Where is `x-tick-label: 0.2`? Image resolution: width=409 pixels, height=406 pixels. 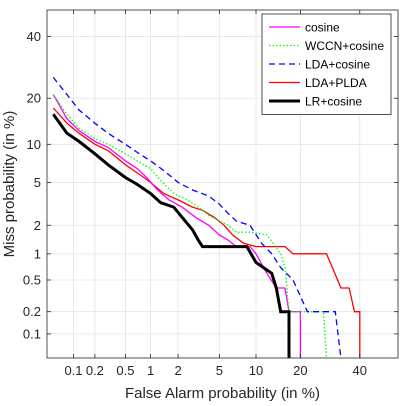
x-tick-label: 0.2 is located at coordinates (95, 370).